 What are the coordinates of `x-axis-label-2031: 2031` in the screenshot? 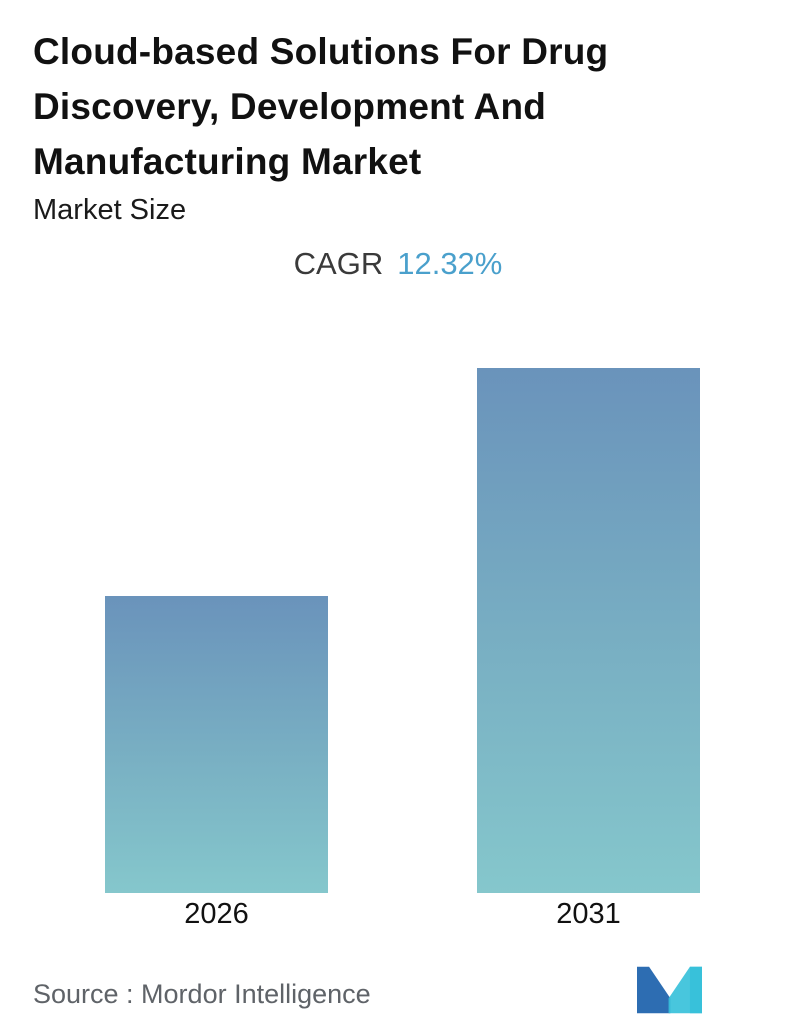 It's located at (588, 914).